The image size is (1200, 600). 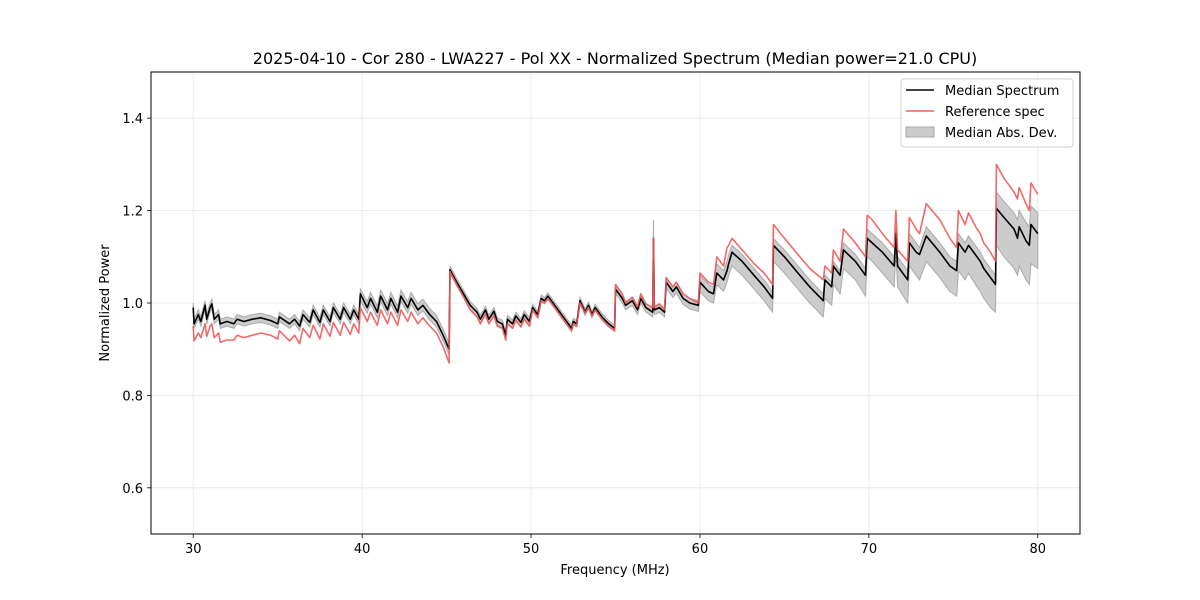 What do you see at coordinates (105, 303) in the screenshot?
I see `y-axis-label: Normalized Power` at bounding box center [105, 303].